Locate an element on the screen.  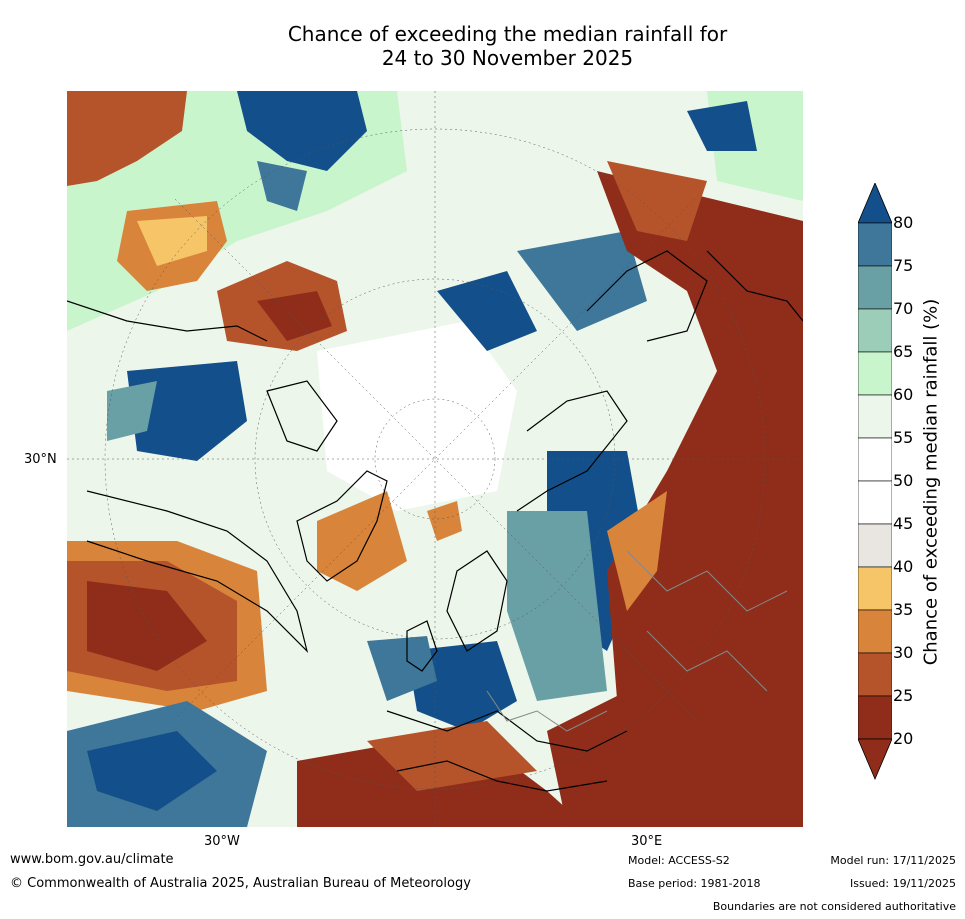
coast-siberia is located at coordinates (647, 296).